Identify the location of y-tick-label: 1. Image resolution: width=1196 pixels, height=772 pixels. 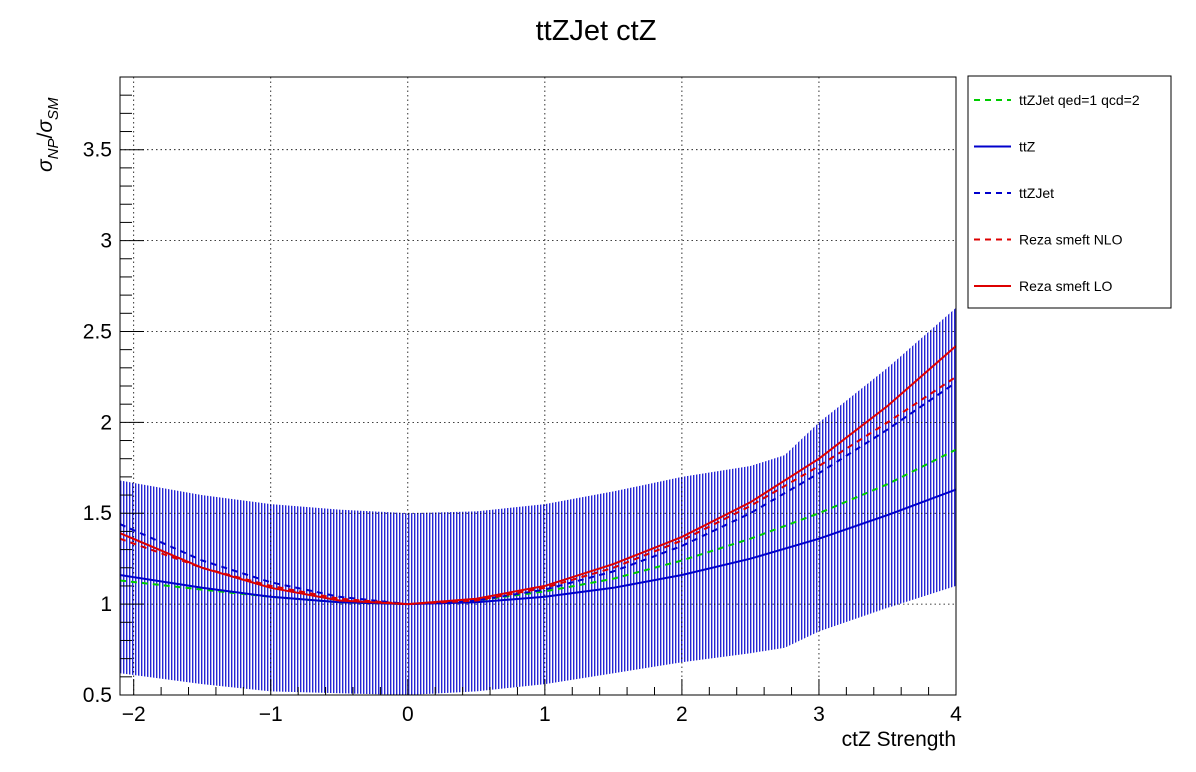
(106, 604).